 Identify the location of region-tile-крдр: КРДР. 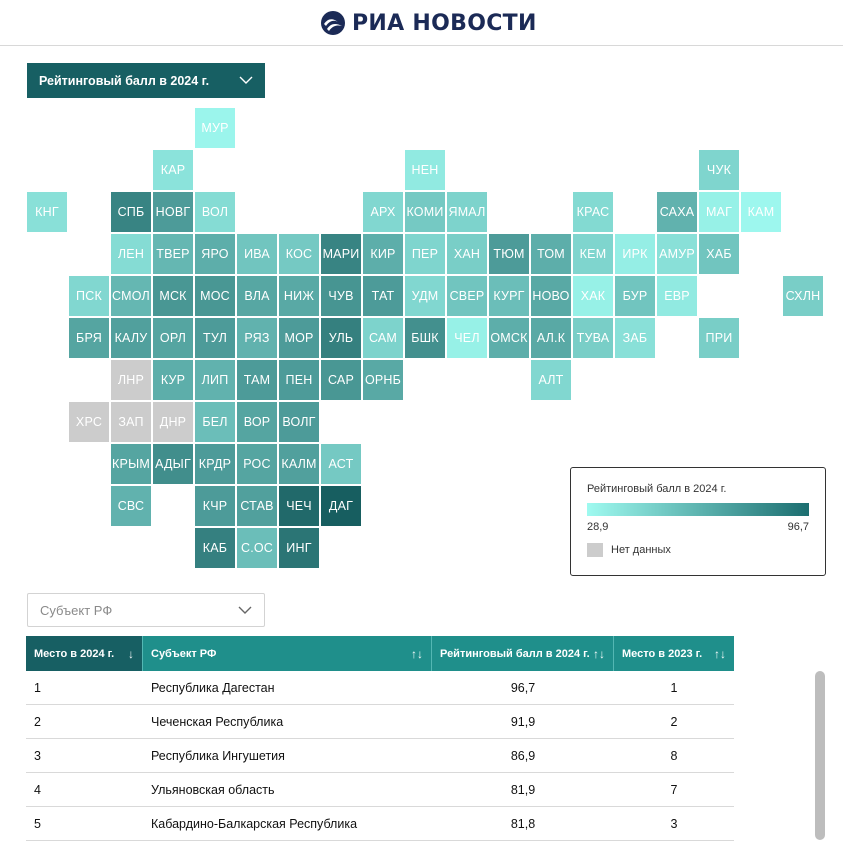
(215, 464).